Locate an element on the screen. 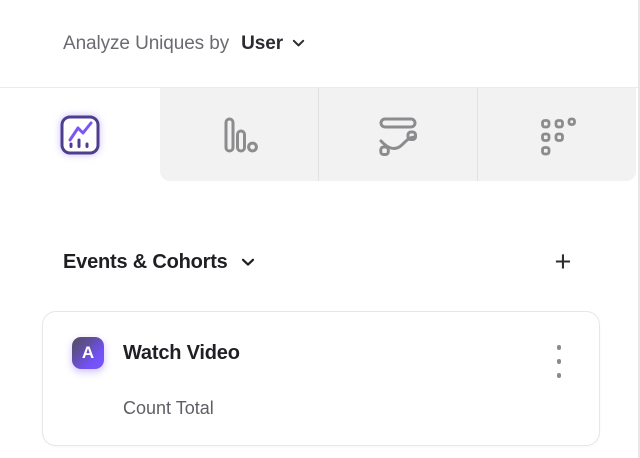 This screenshot has height=458, width=640. dots-grid-icon is located at coordinates (558, 136).